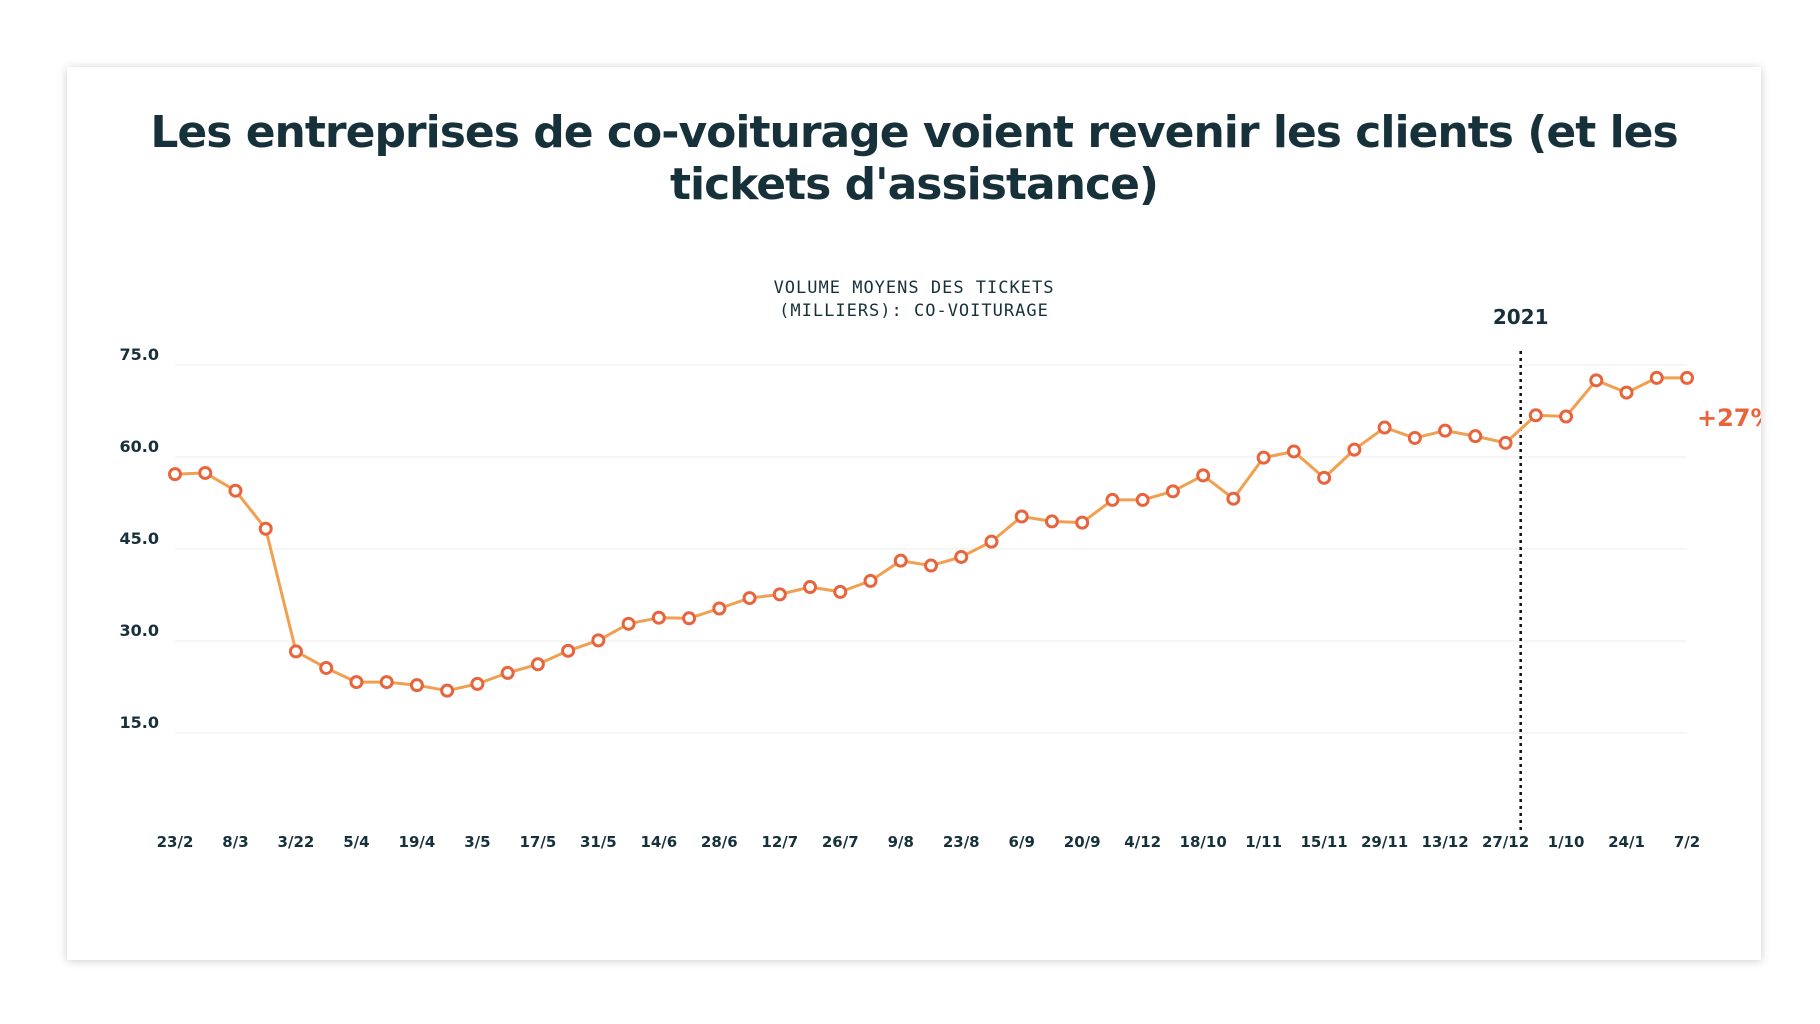 The image size is (1820, 1024). I want to click on x-tick-label: 7/2, so click(1687, 842).